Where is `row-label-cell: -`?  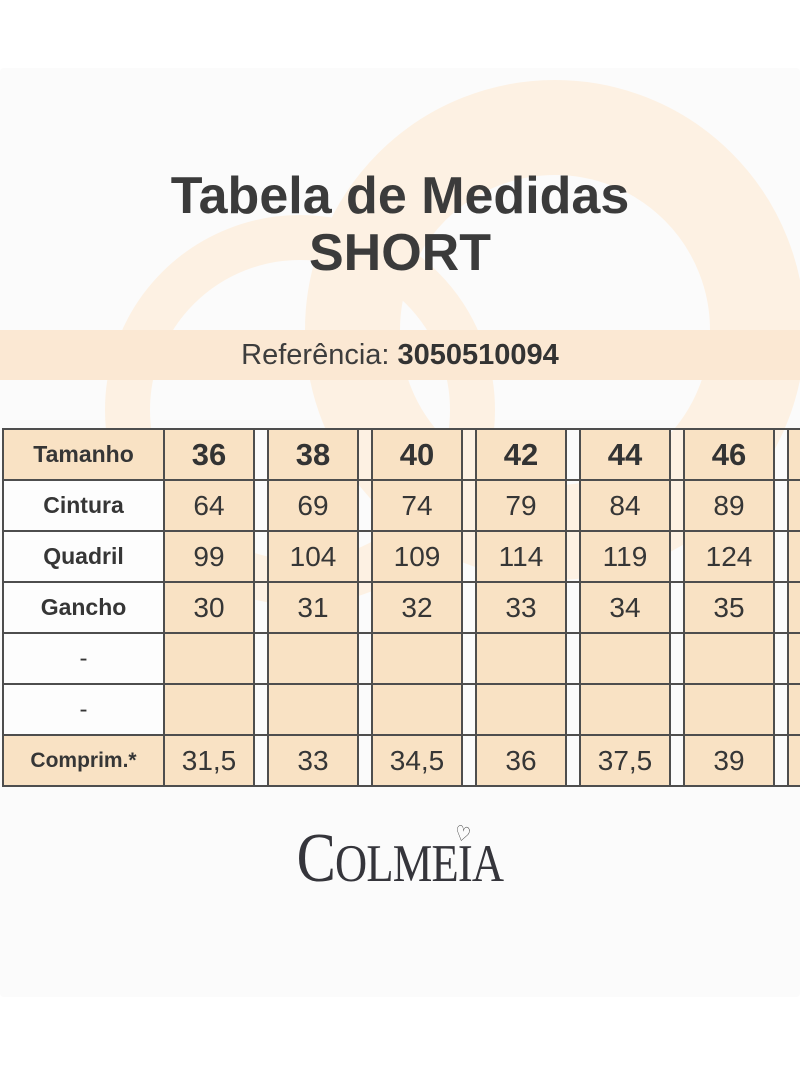 row-label-cell: - is located at coordinates (83, 709).